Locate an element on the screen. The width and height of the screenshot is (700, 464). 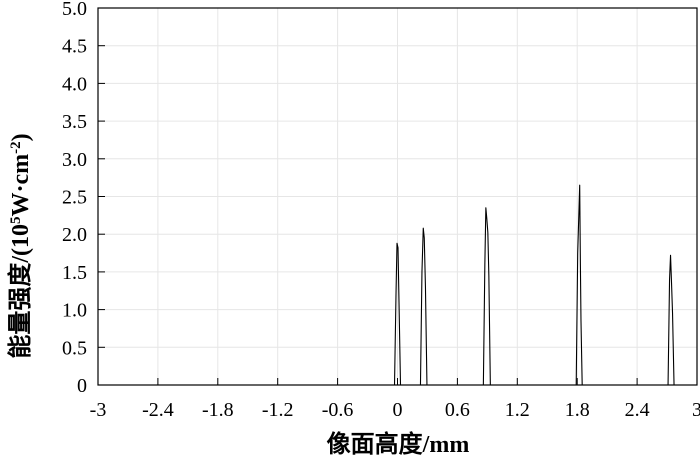
x-tick-label-6: 0.6 is located at coordinates (457, 410).